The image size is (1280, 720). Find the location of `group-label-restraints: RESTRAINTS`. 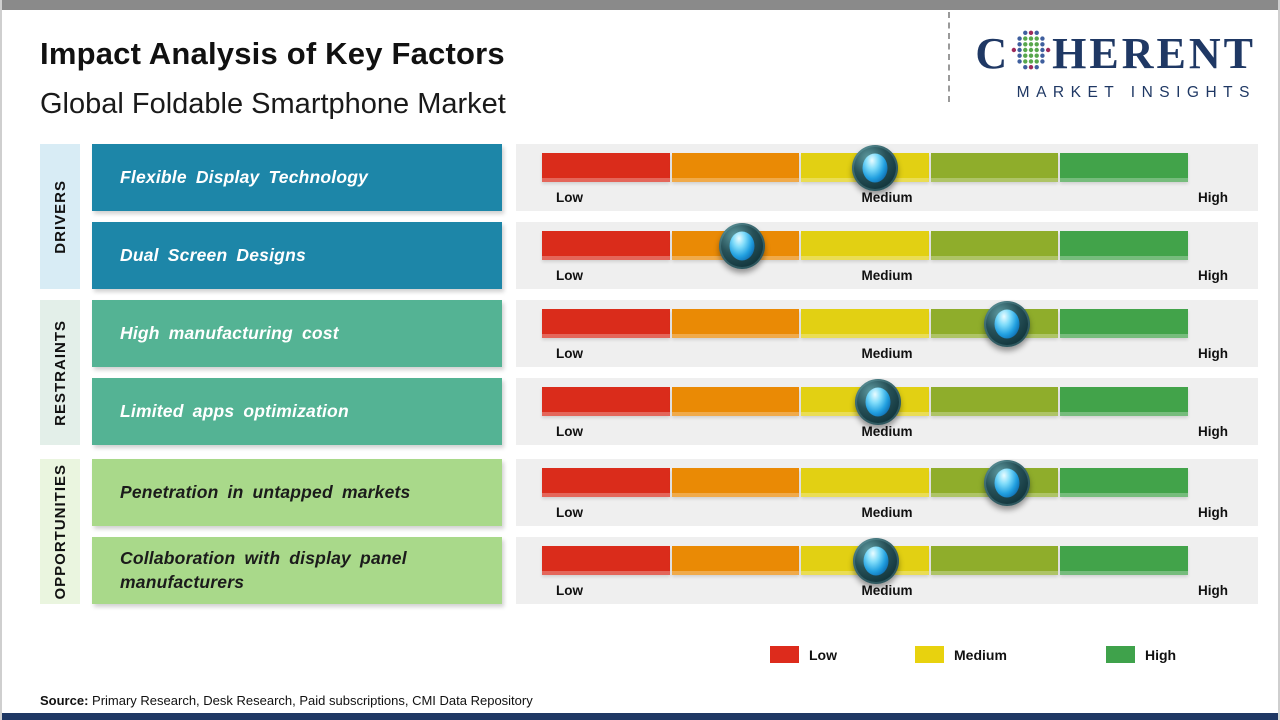

group-label-restraints: RESTRAINTS is located at coordinates (60, 372).